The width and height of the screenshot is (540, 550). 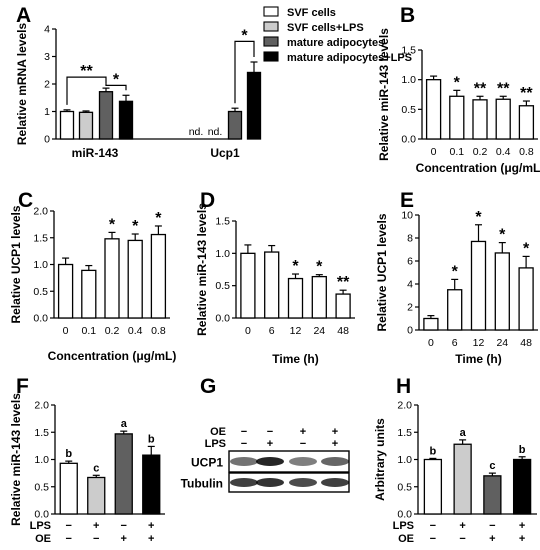 What do you see at coordinates (319, 331) in the screenshot?
I see `x-tick-label: 24` at bounding box center [319, 331].